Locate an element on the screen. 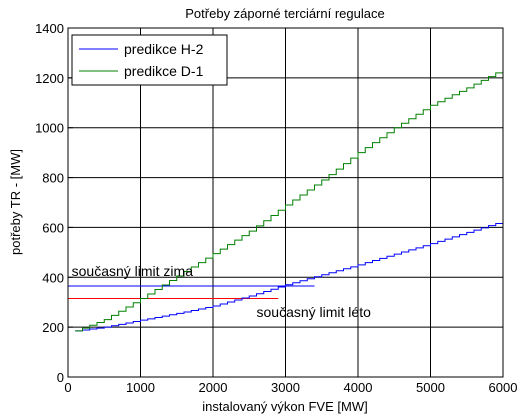 Image resolution: width=523 pixels, height=419 pixels. x-tick-label: 5000 is located at coordinates (430, 387).